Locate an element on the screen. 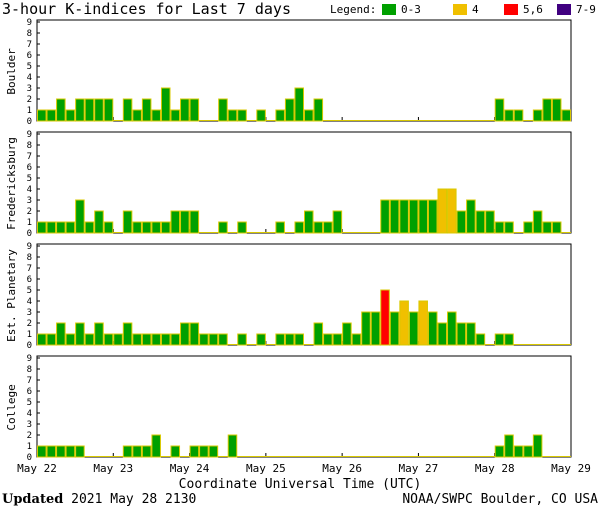 The width and height of the screenshot is (600, 510). legend-item-label: 0-3 is located at coordinates (411, 9).